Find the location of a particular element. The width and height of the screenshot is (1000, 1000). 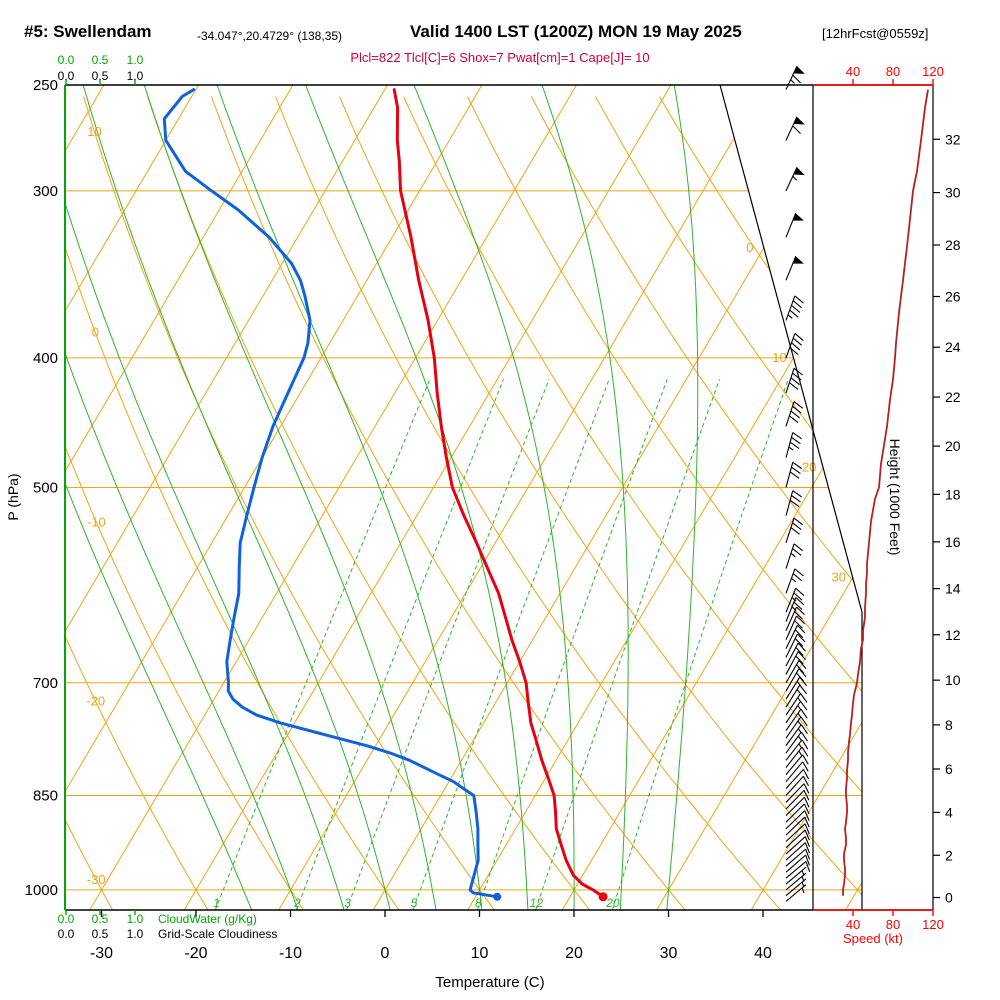

svg-text: 18 is located at coordinates (953, 494).